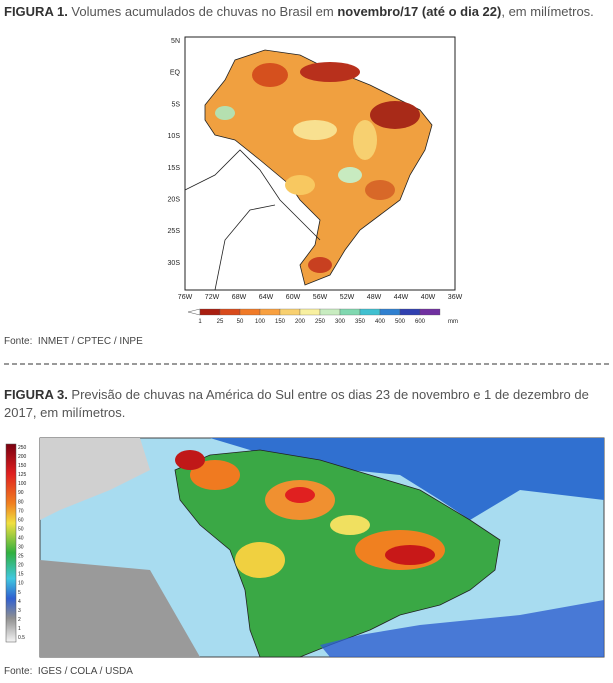 The image size is (613, 683). I want to click on colorbar-arrow, so click(194, 312).